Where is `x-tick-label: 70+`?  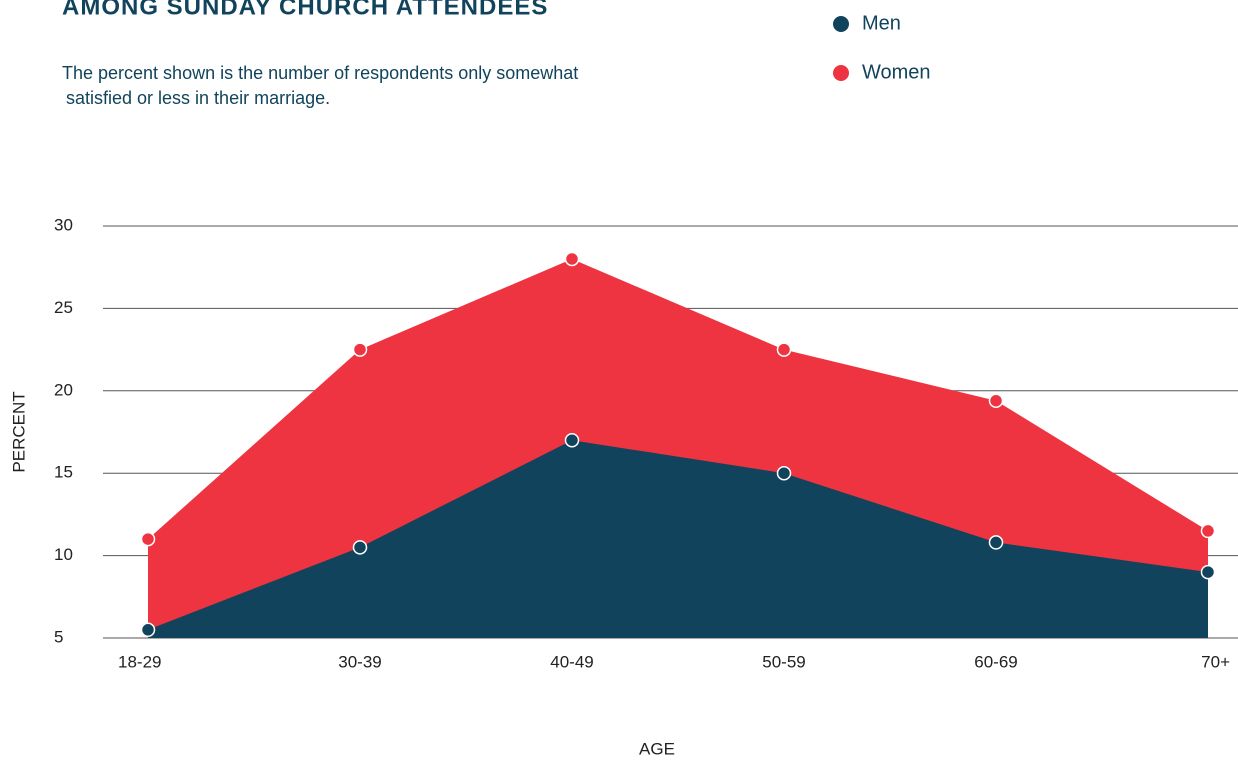
x-tick-label: 70+ is located at coordinates (1215, 661).